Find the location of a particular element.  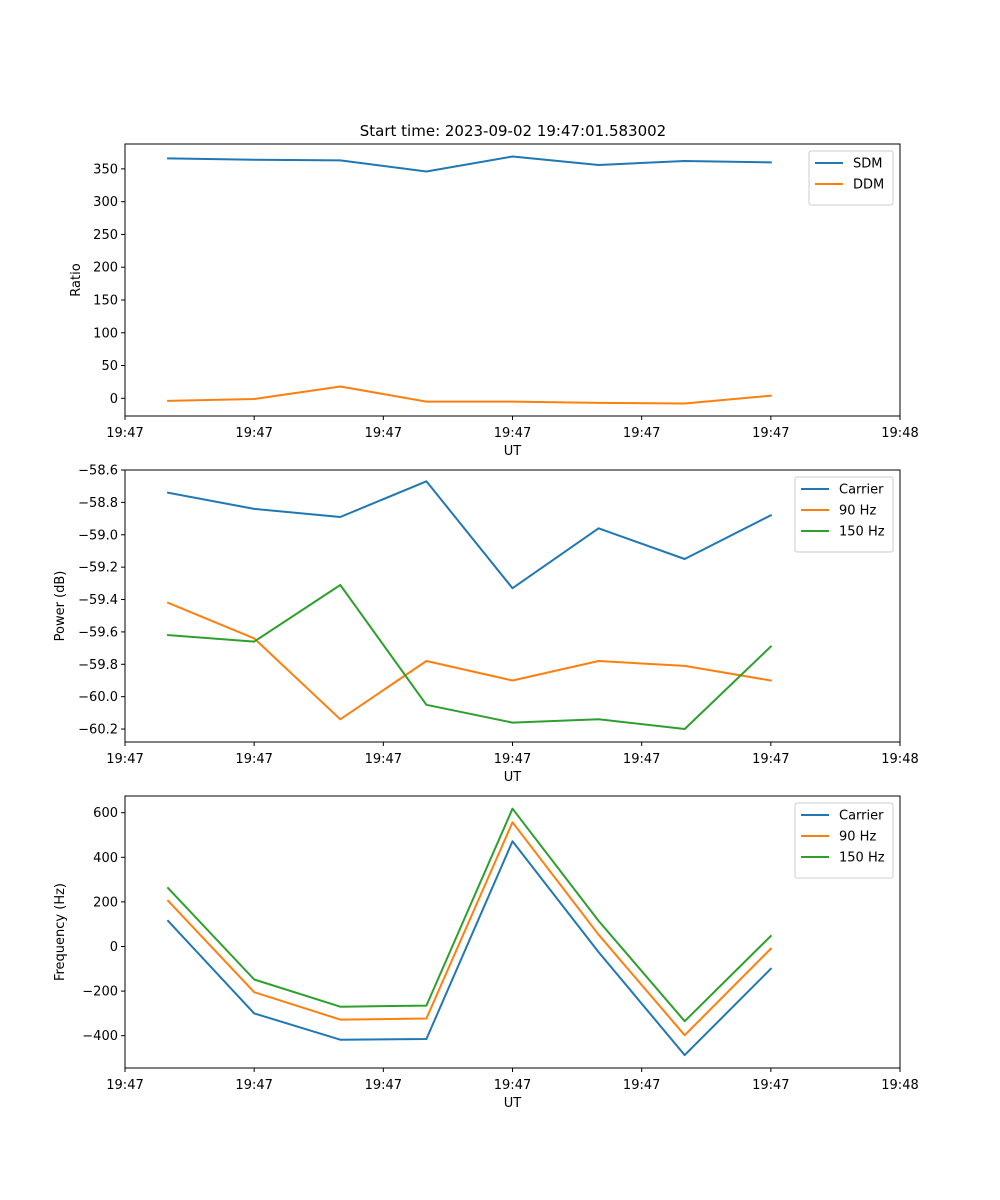

y-tick-label: −58.8 is located at coordinates (98, 503).